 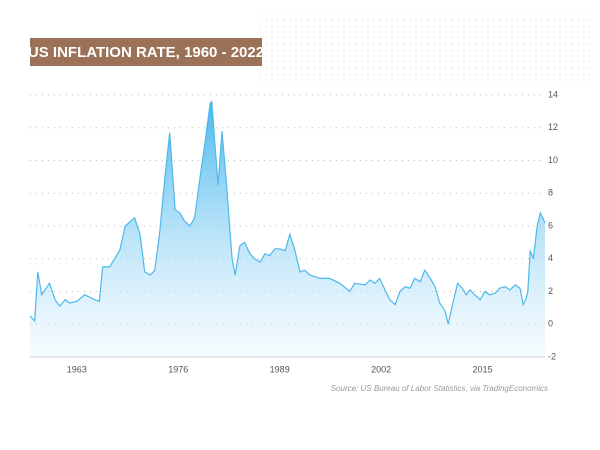 I want to click on y-tick-label: 4, so click(x=550, y=258).